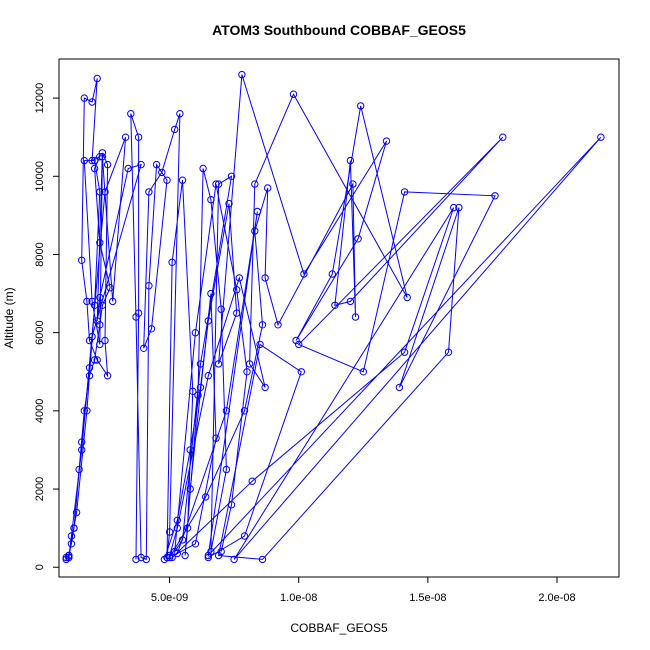  I want to click on series-line, so click(97, 347).